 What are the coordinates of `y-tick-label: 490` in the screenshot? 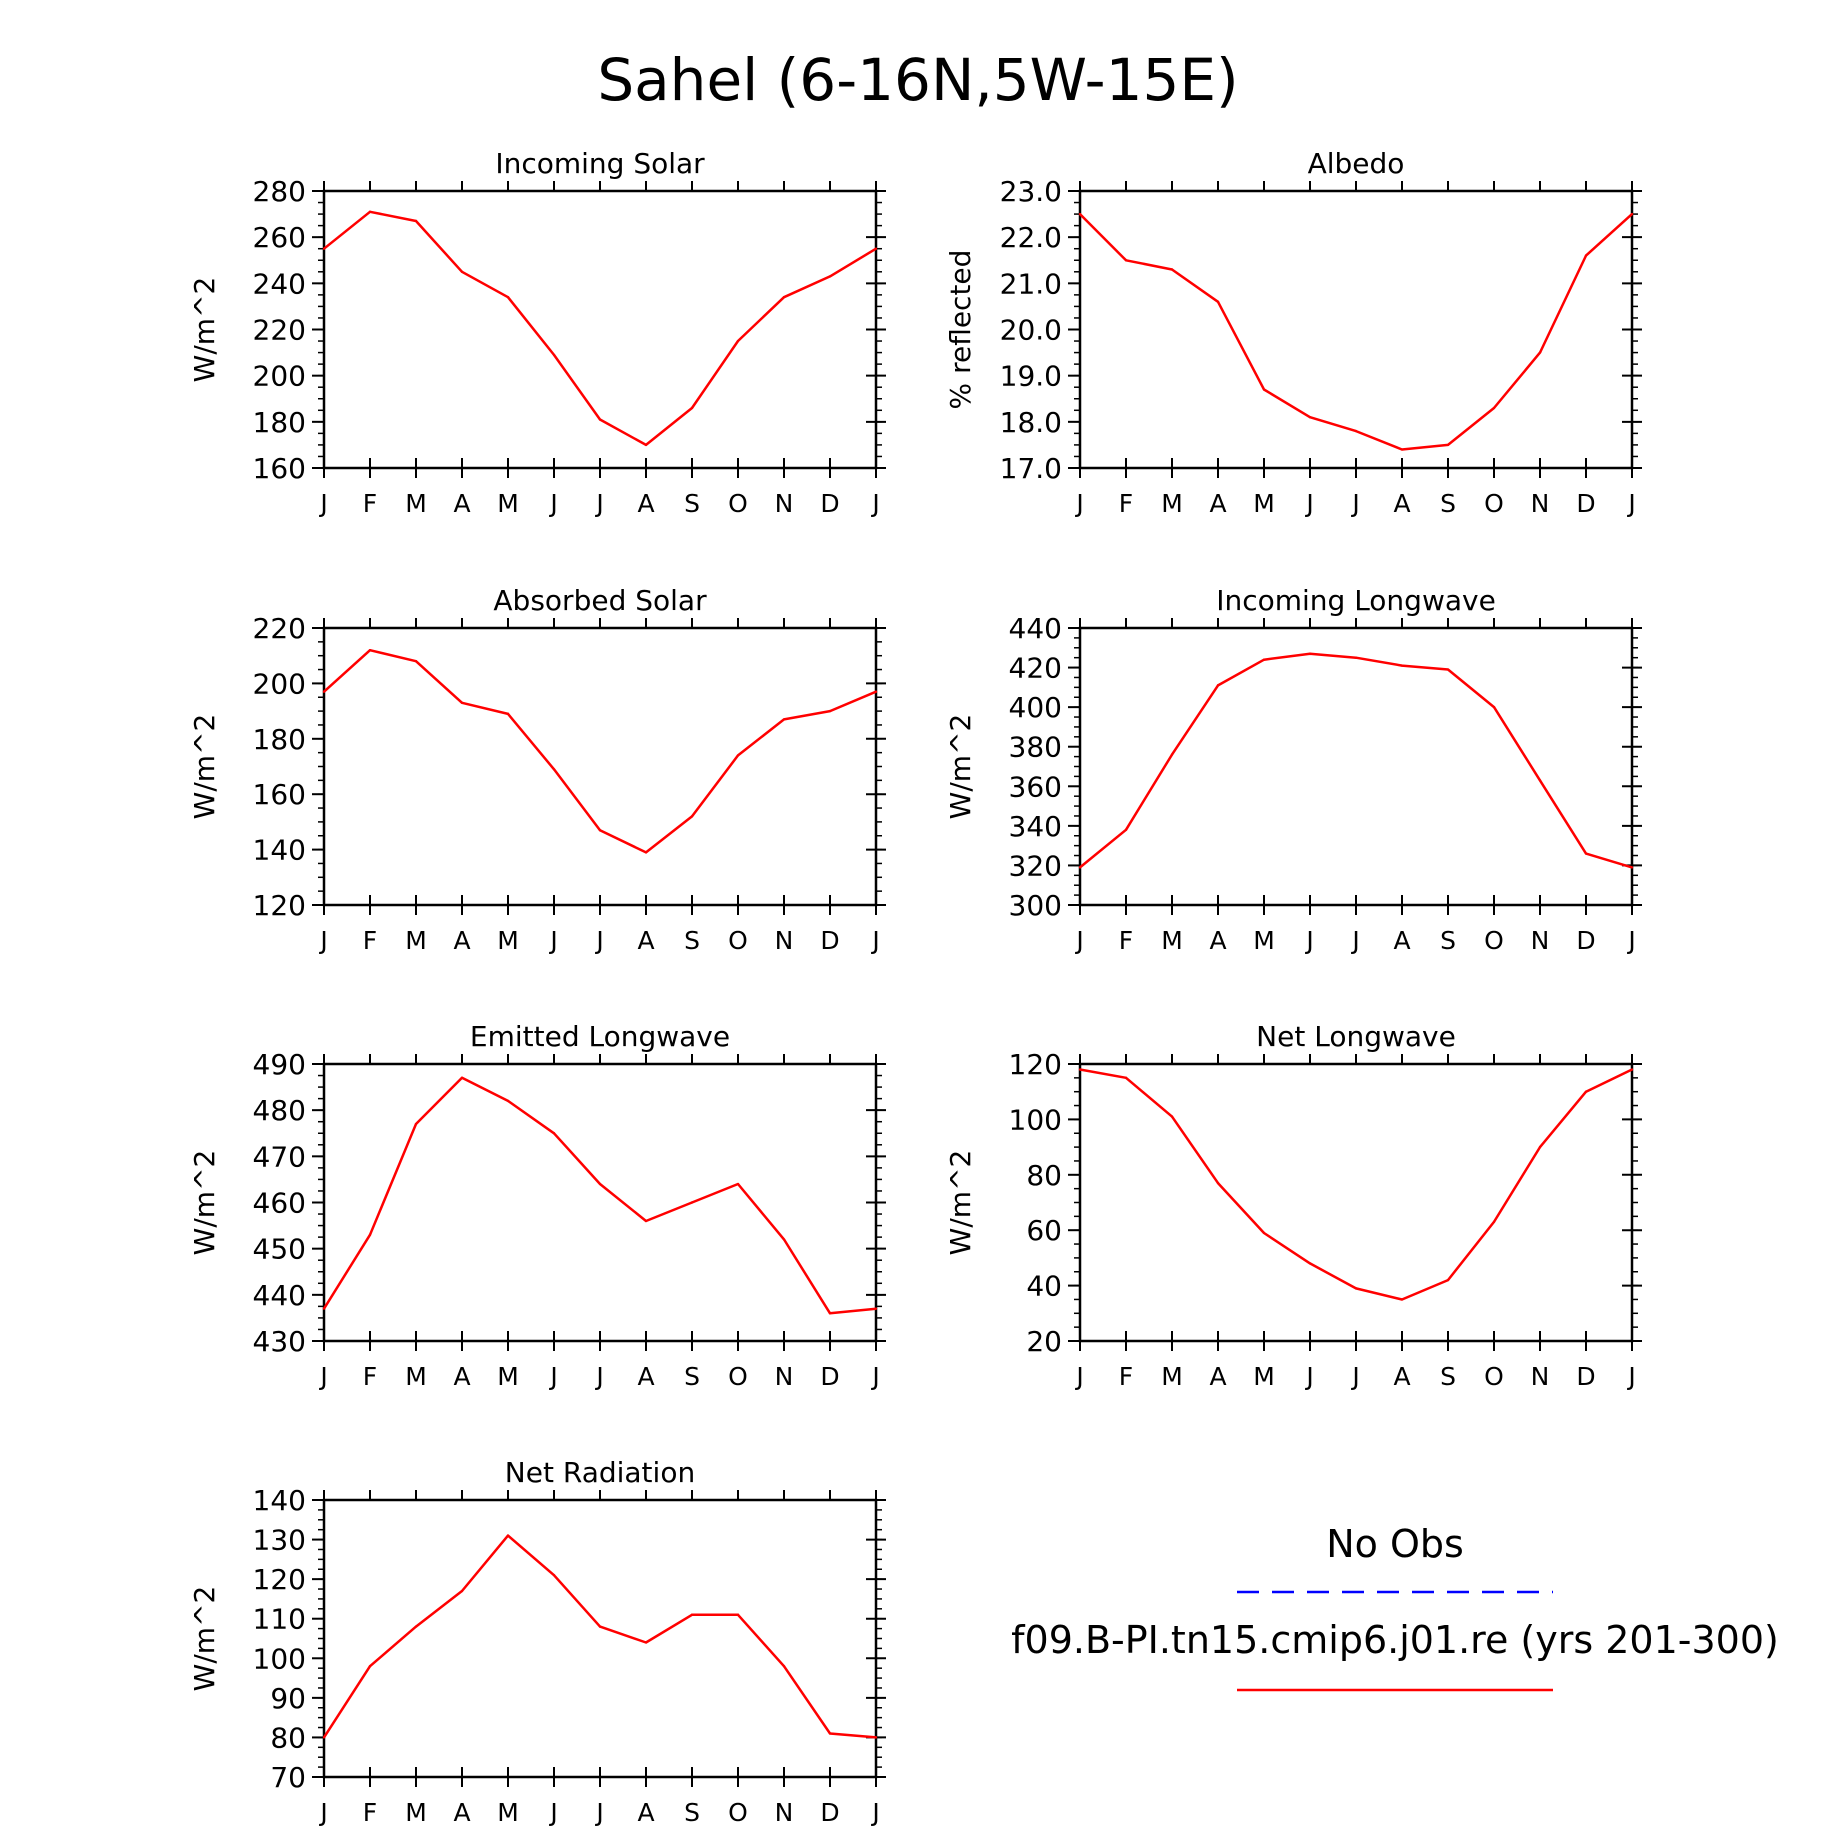 It's located at (279, 1064).